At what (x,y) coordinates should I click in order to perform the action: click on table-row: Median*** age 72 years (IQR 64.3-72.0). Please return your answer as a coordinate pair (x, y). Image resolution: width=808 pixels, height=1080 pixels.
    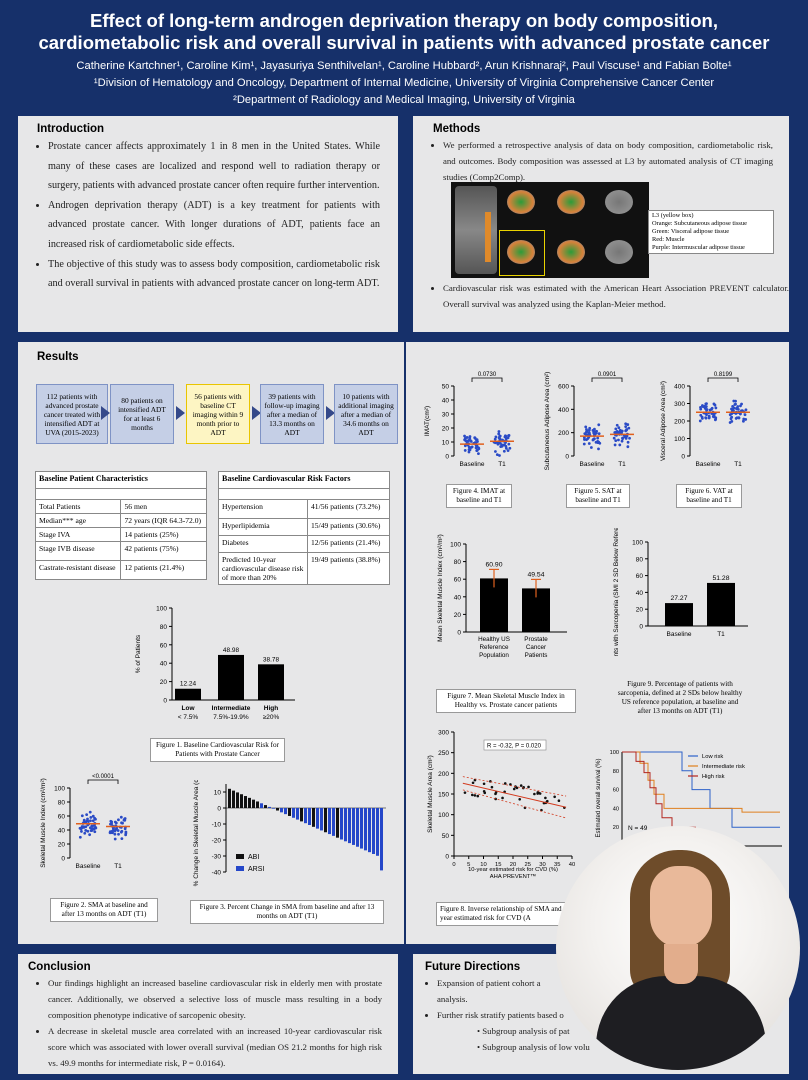
    Looking at the image, I should click on (120, 520).